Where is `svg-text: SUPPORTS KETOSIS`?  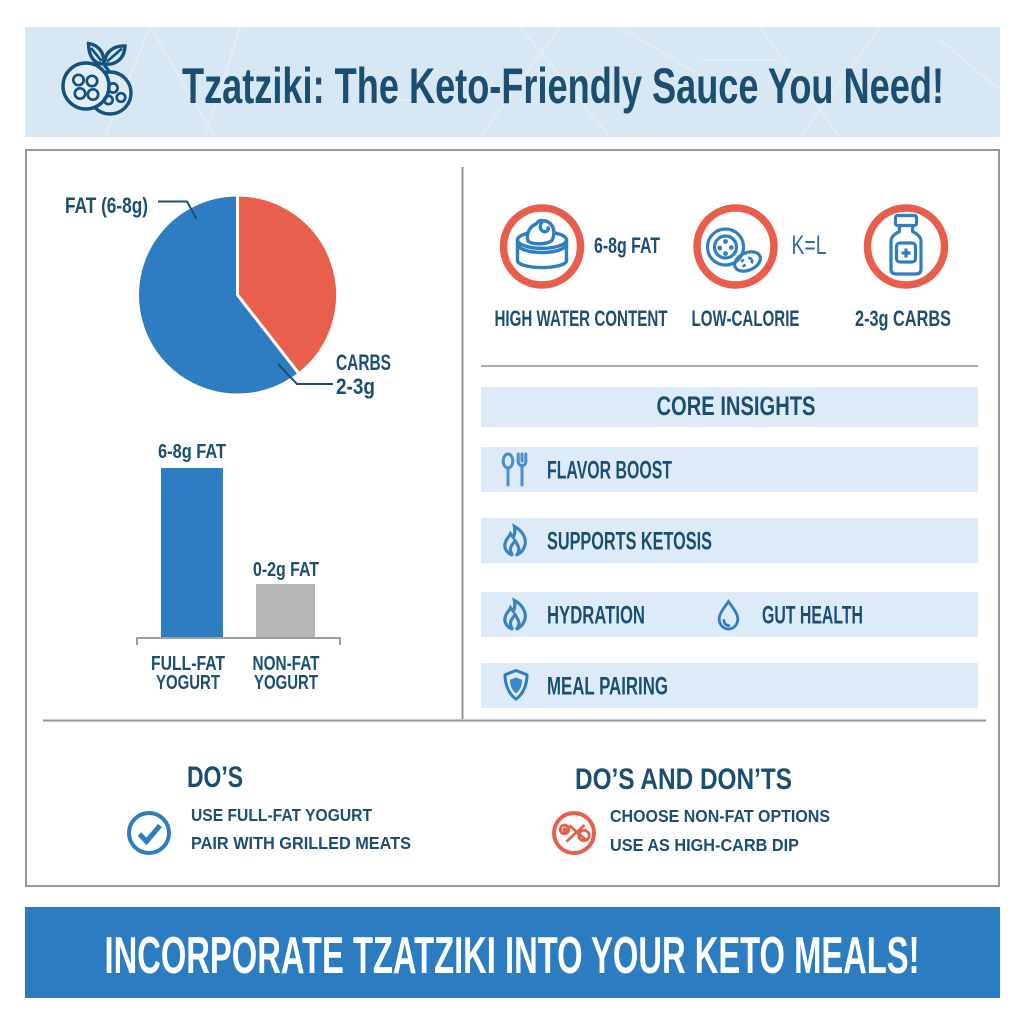
svg-text: SUPPORTS KETOSIS is located at coordinates (629, 542).